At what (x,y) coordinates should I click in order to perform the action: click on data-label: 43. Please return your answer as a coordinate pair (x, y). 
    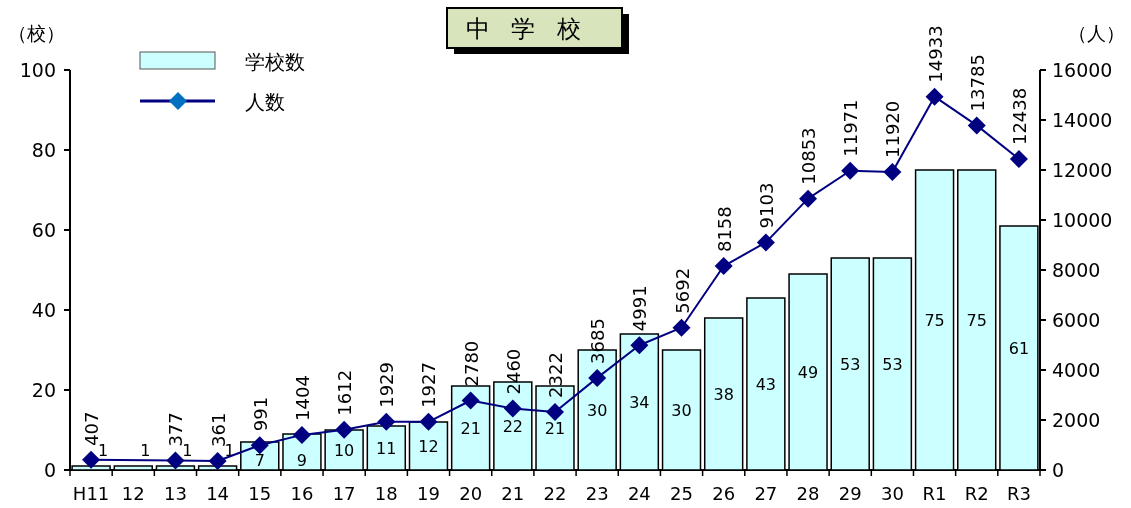
    Looking at the image, I should click on (766, 384).